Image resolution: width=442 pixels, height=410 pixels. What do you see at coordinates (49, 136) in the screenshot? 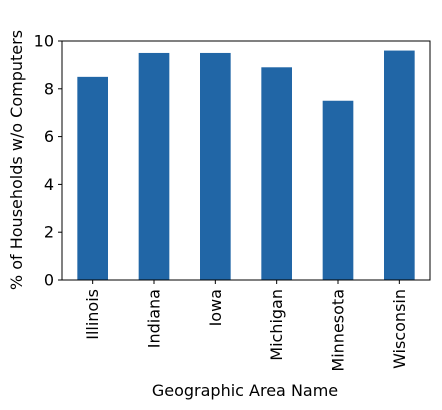
I see `y-tick-label: 6` at bounding box center [49, 136].